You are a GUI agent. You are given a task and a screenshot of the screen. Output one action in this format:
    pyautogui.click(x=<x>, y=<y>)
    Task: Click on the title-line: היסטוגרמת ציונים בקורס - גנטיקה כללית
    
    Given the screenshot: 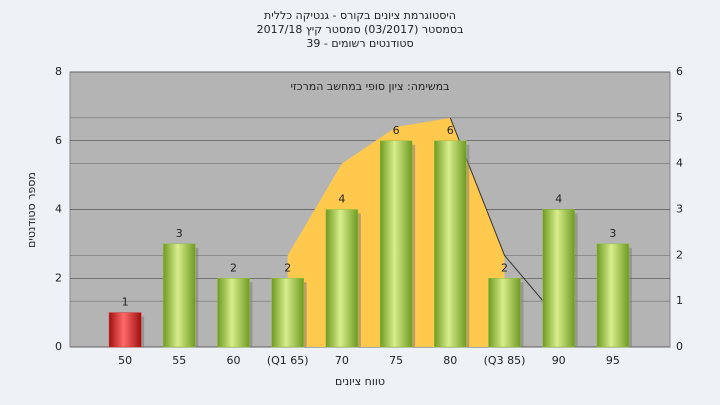 What is the action you would take?
    pyautogui.click(x=360, y=15)
    